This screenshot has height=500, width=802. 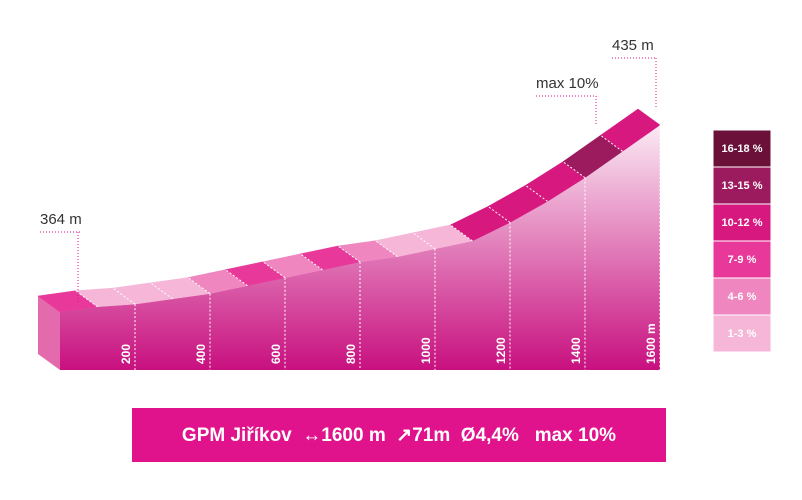 I want to click on x-tick-label: 1000, so click(x=426, y=350).